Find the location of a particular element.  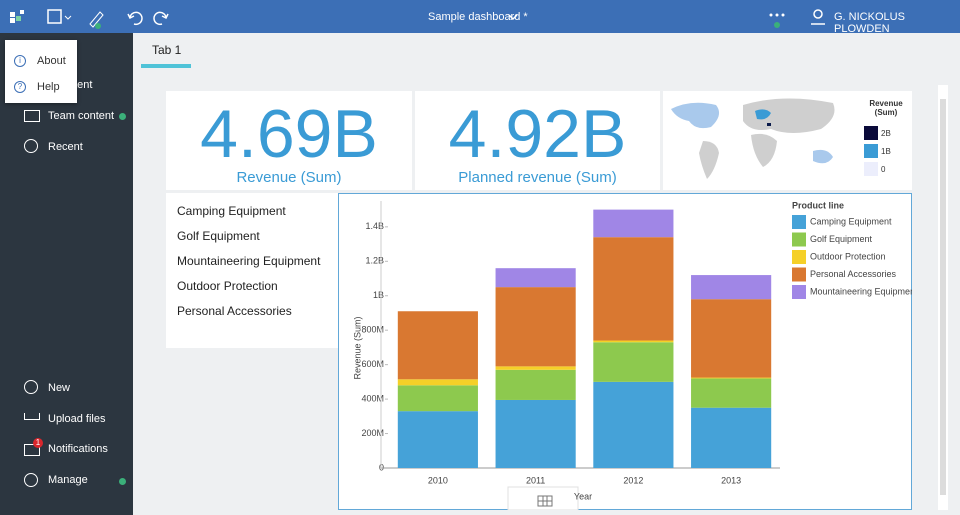

scrollbar-thumb is located at coordinates (943, 297).